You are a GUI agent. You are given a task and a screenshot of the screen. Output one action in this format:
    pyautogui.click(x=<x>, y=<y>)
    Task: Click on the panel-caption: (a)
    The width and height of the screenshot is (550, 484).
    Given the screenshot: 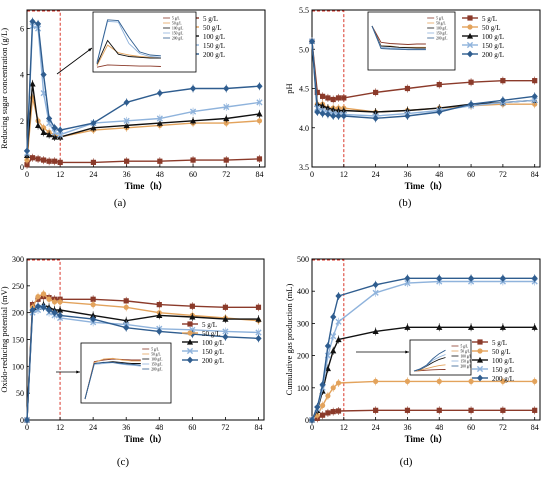 What is the action you would take?
    pyautogui.click(x=120, y=203)
    